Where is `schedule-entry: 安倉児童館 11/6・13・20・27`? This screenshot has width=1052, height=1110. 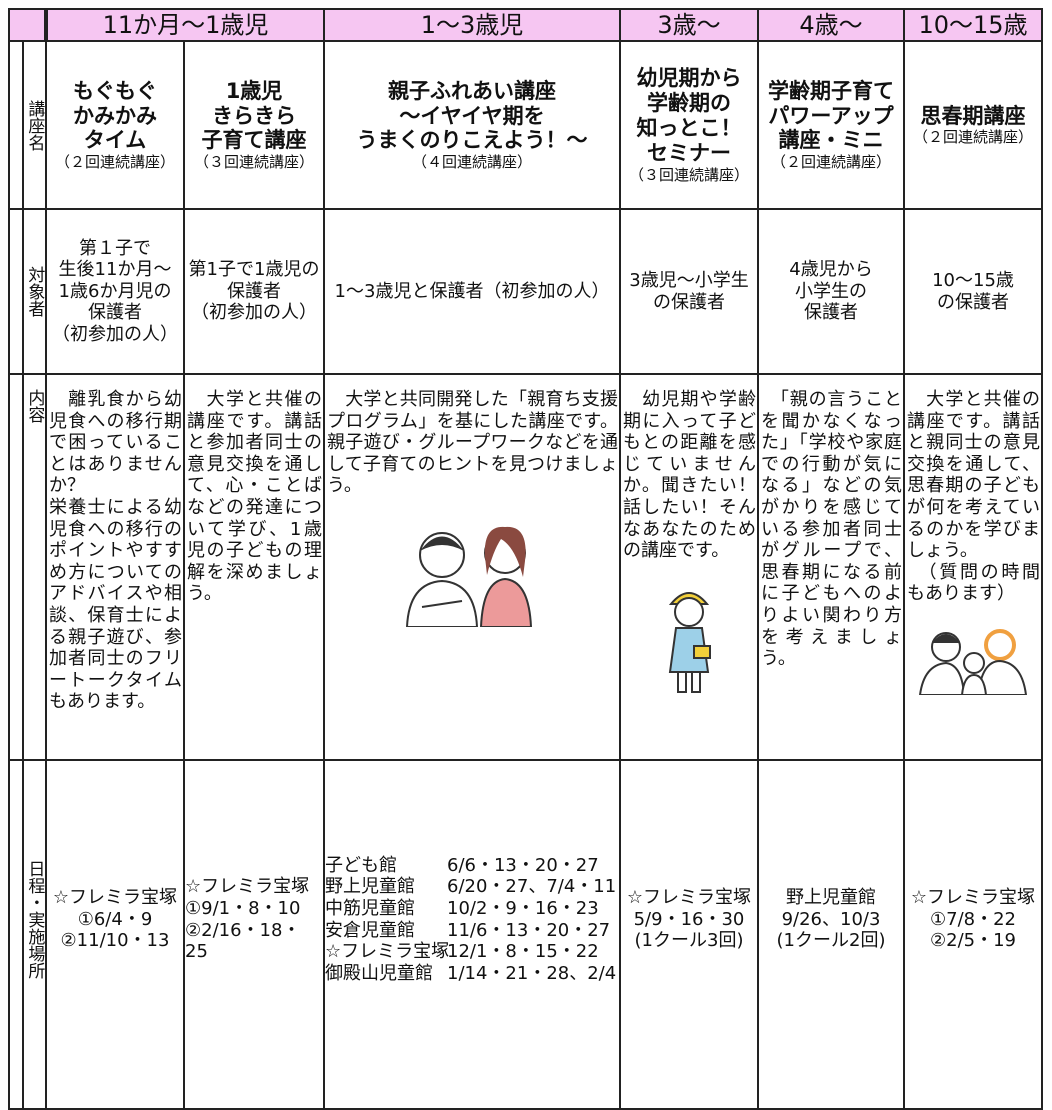 schedule-entry: 安倉児童館 11/6・13・20・27 is located at coordinates (471, 930).